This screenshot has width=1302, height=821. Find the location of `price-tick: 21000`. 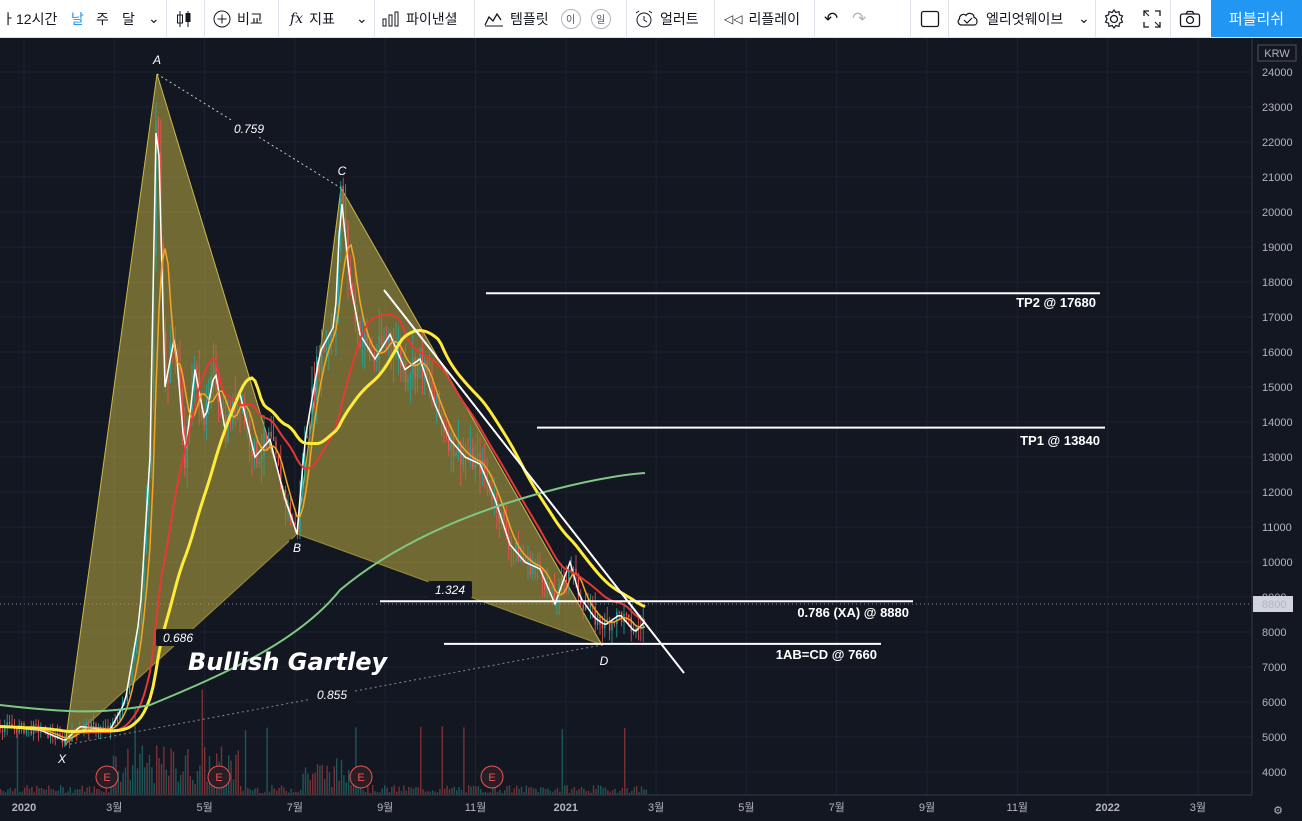

price-tick: 21000 is located at coordinates (1277, 178).